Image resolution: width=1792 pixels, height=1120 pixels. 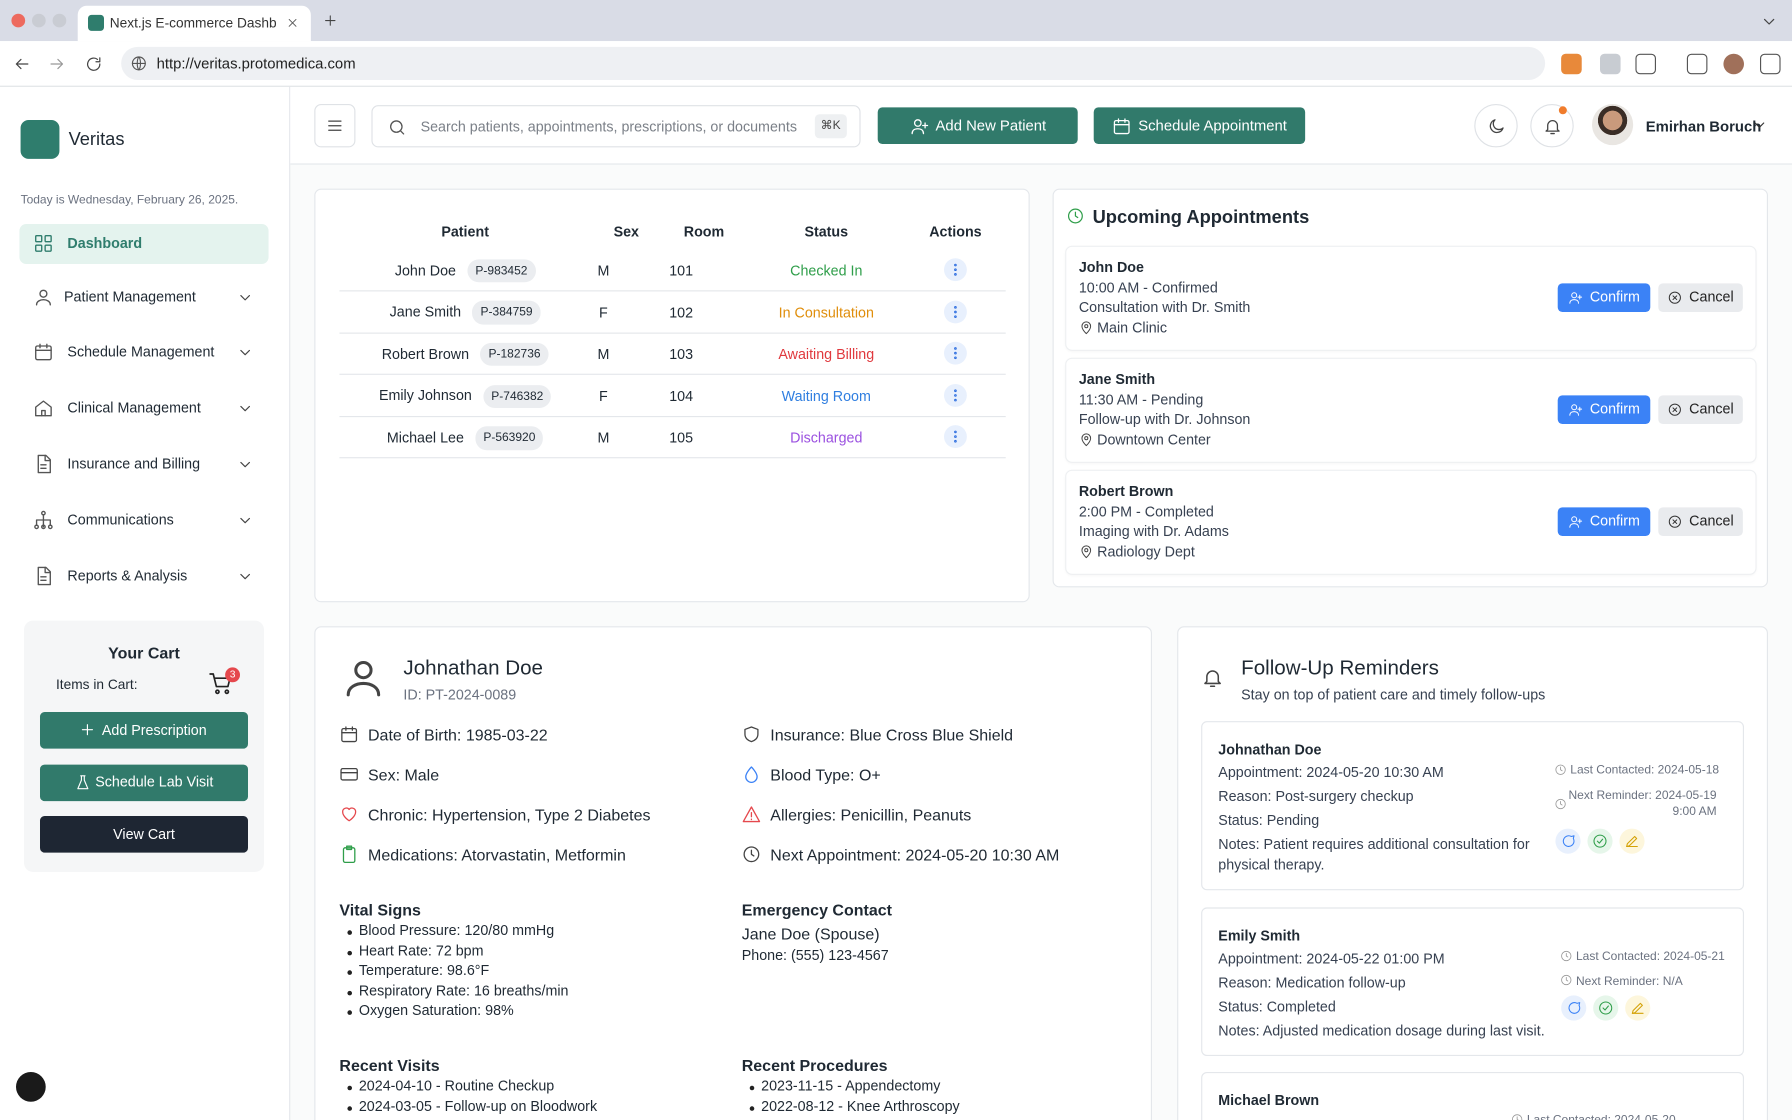 What do you see at coordinates (105, 243) in the screenshot?
I see `nav-label: Dashboard` at bounding box center [105, 243].